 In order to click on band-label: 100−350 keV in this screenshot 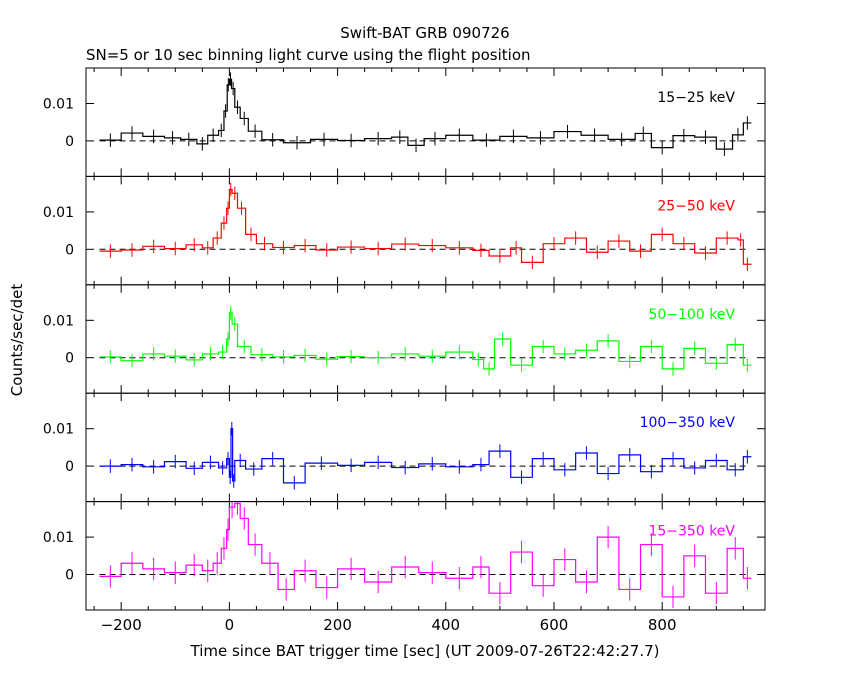, I will do `click(688, 423)`.